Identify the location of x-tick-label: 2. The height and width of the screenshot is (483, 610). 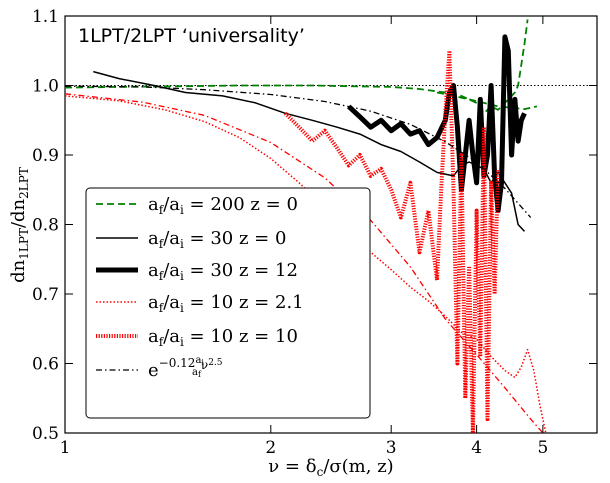
(270, 448).